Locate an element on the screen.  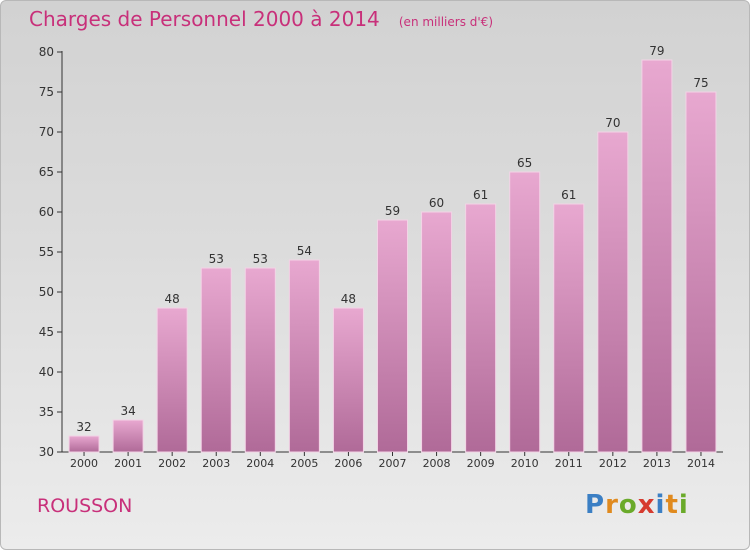
x-tick-label: 2007 is located at coordinates (393, 463).